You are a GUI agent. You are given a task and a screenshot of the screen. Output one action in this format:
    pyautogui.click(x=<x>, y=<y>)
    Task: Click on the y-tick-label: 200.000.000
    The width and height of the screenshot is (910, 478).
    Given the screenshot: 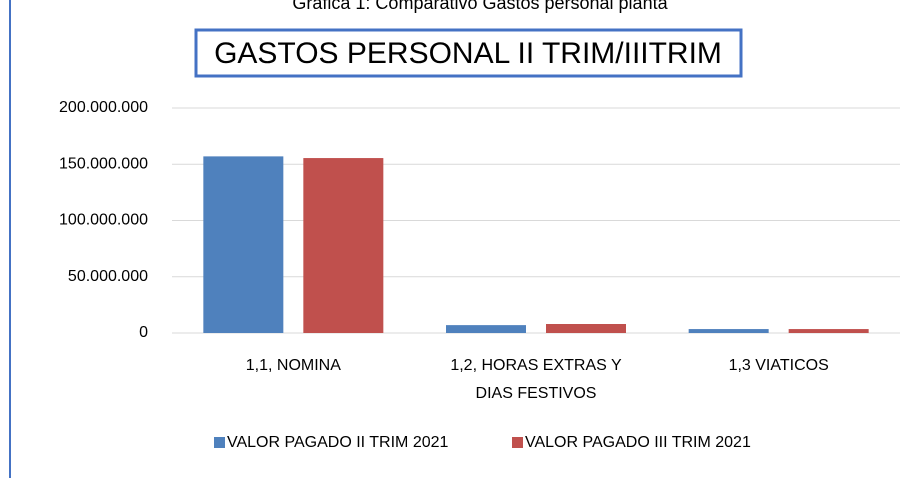 What is the action you would take?
    pyautogui.click(x=103, y=107)
    